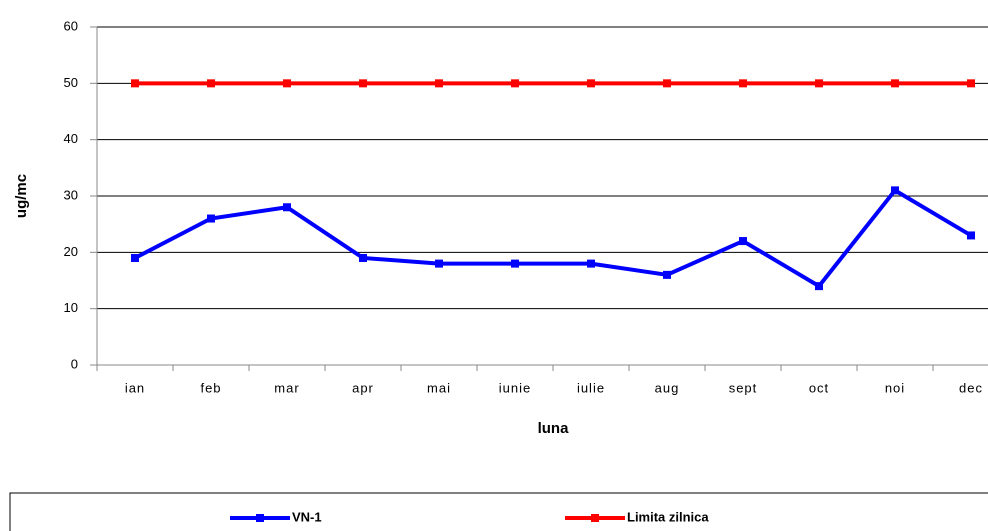 The image size is (988, 531). What do you see at coordinates (498, 511) in the screenshot?
I see `legend-box` at bounding box center [498, 511].